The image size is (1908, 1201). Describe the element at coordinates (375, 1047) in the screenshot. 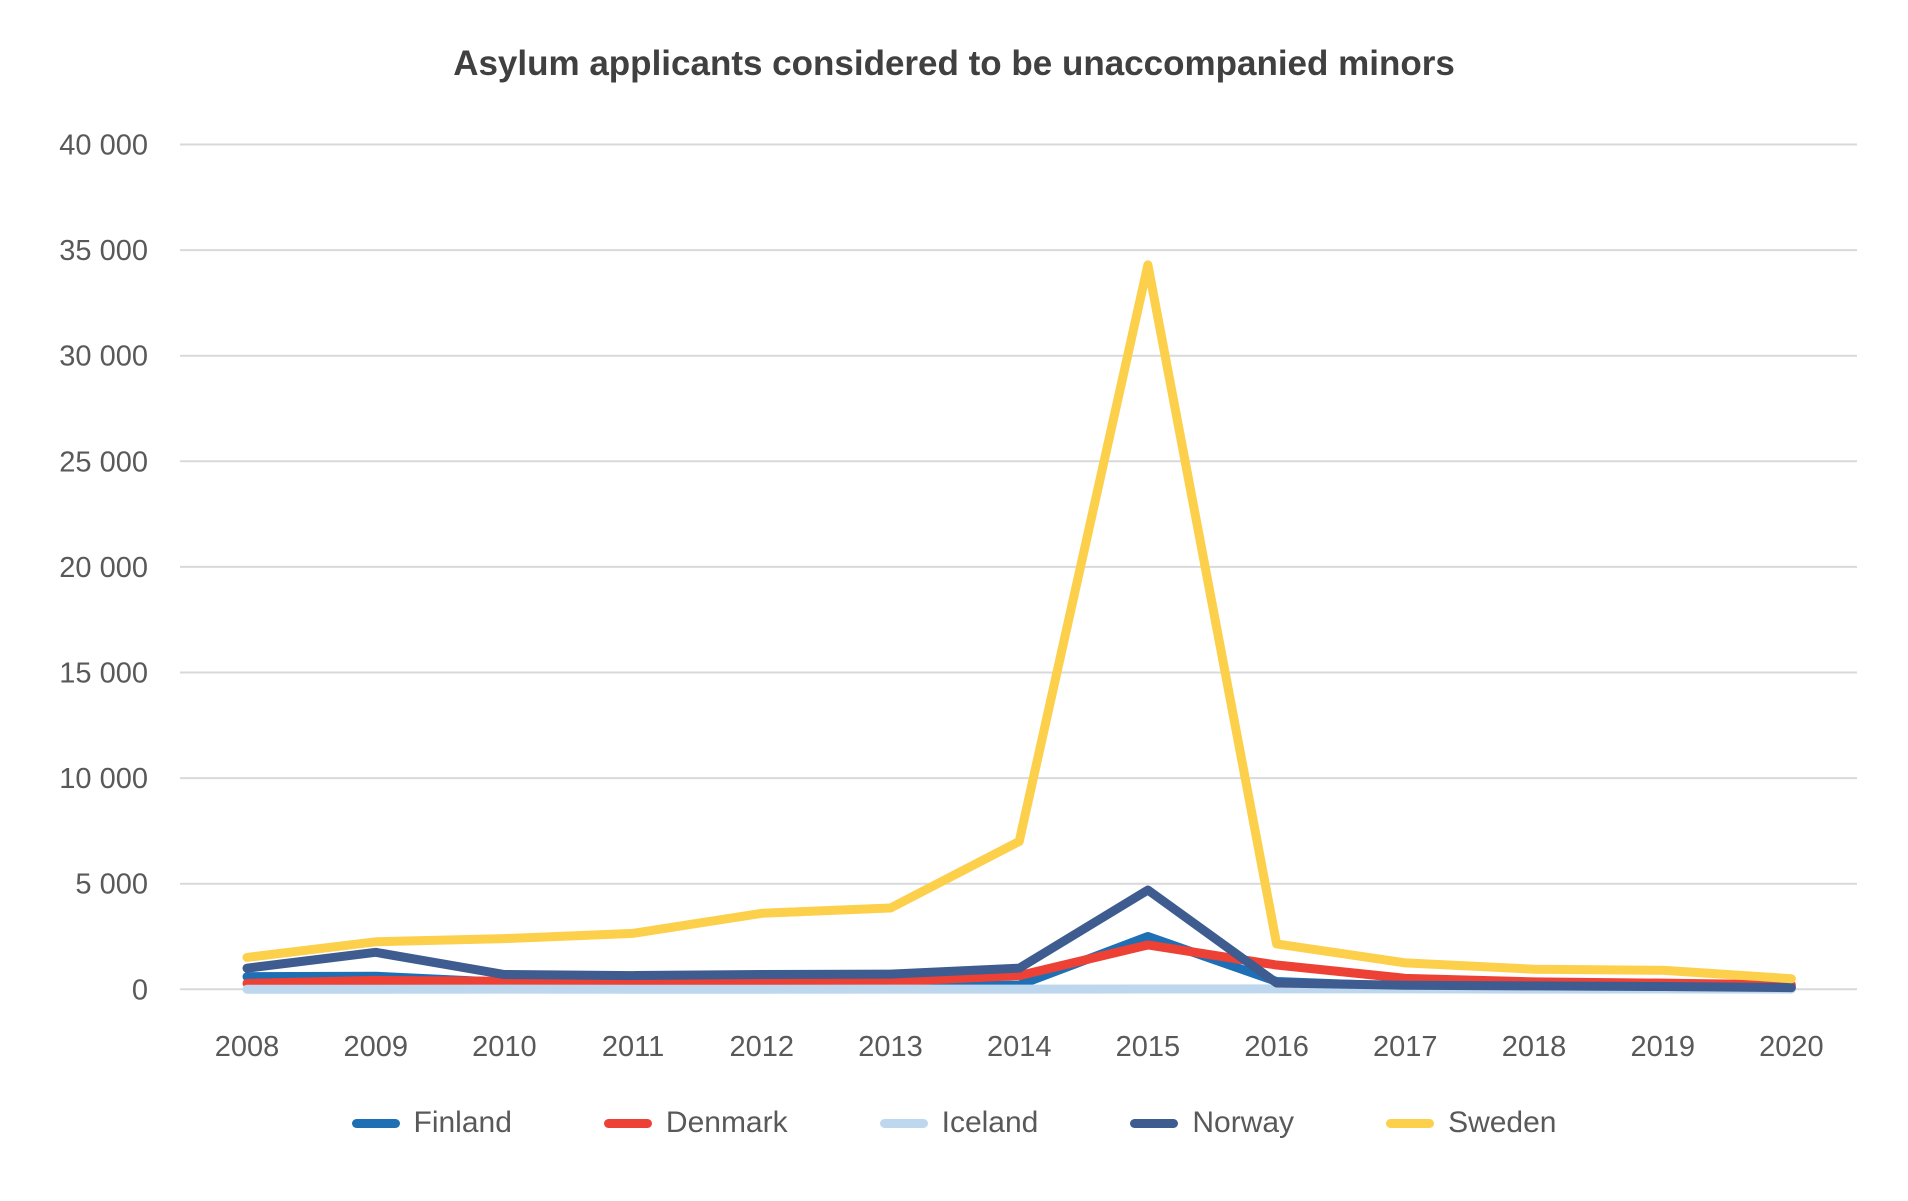

I see `x-tick-label: 2009` at that location.